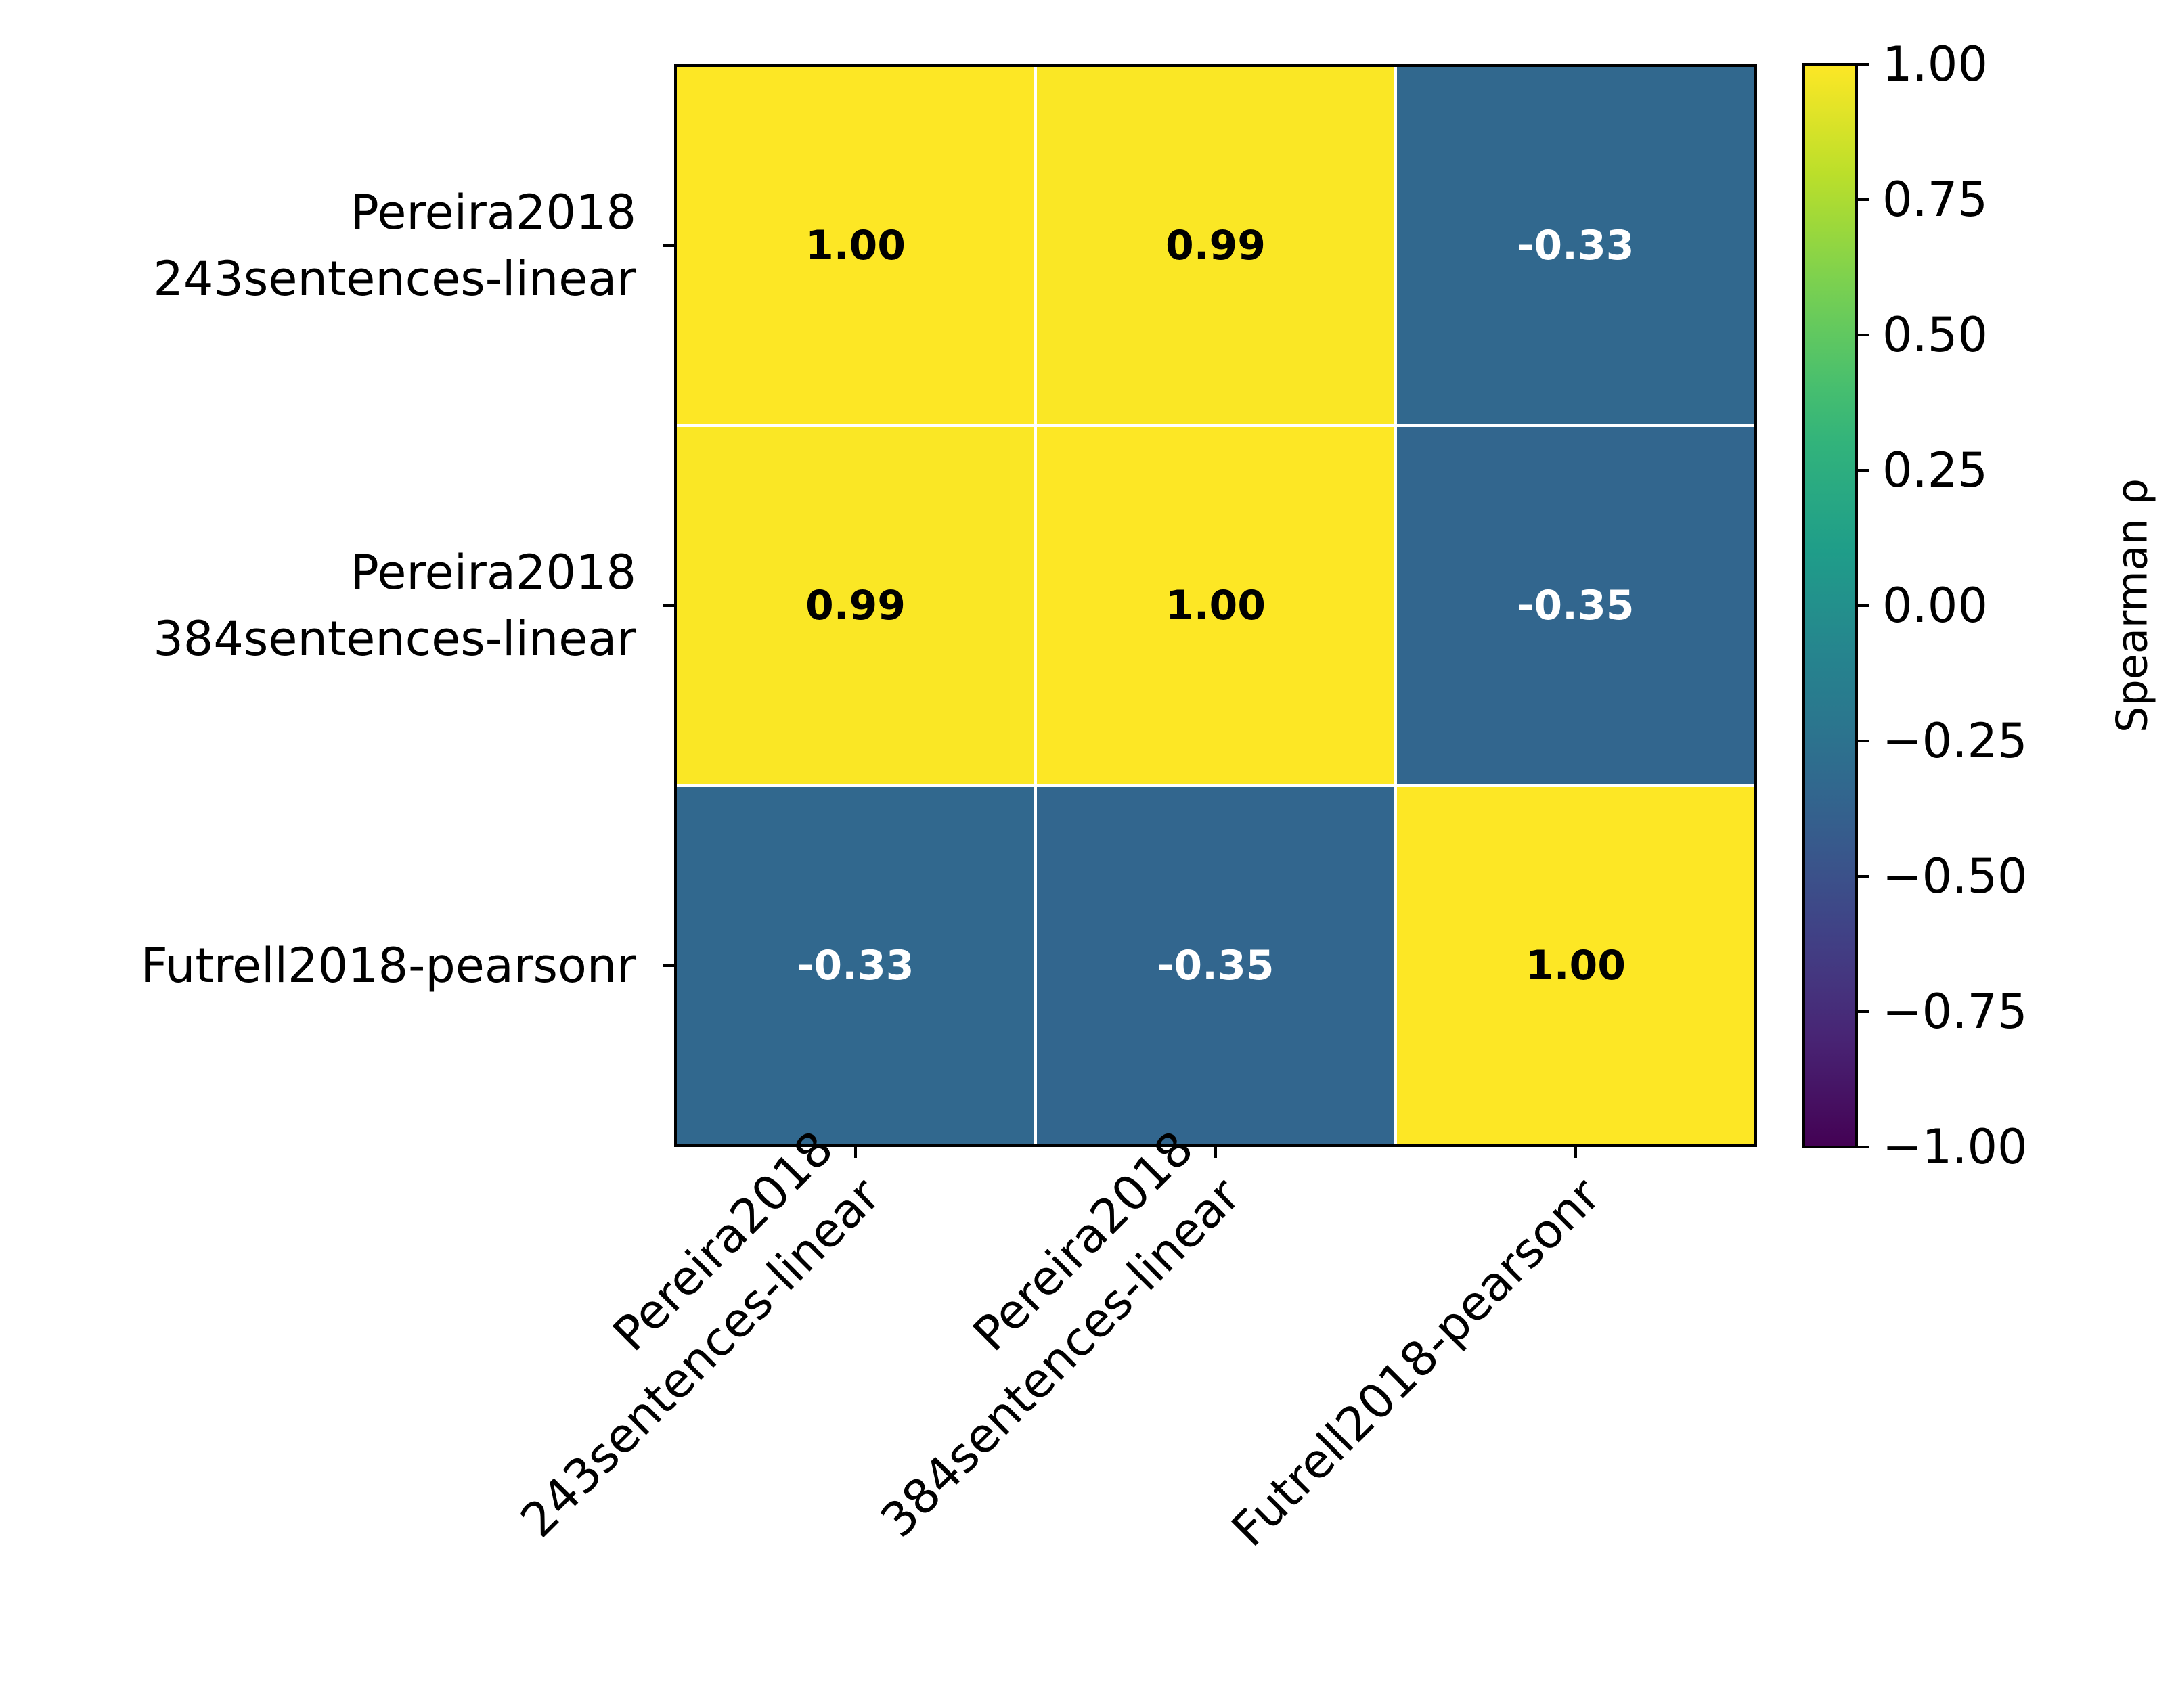  Describe the element at coordinates (1935, 605) in the screenshot. I see `colorbar-tick-label: 0.00` at that location.